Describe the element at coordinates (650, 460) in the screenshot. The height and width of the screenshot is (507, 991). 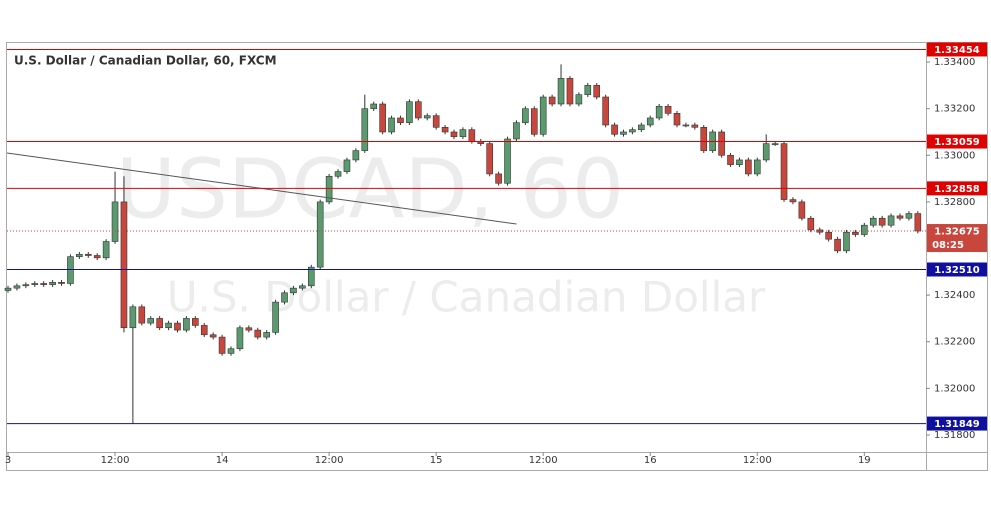
I see `x-tick-label: 16` at that location.